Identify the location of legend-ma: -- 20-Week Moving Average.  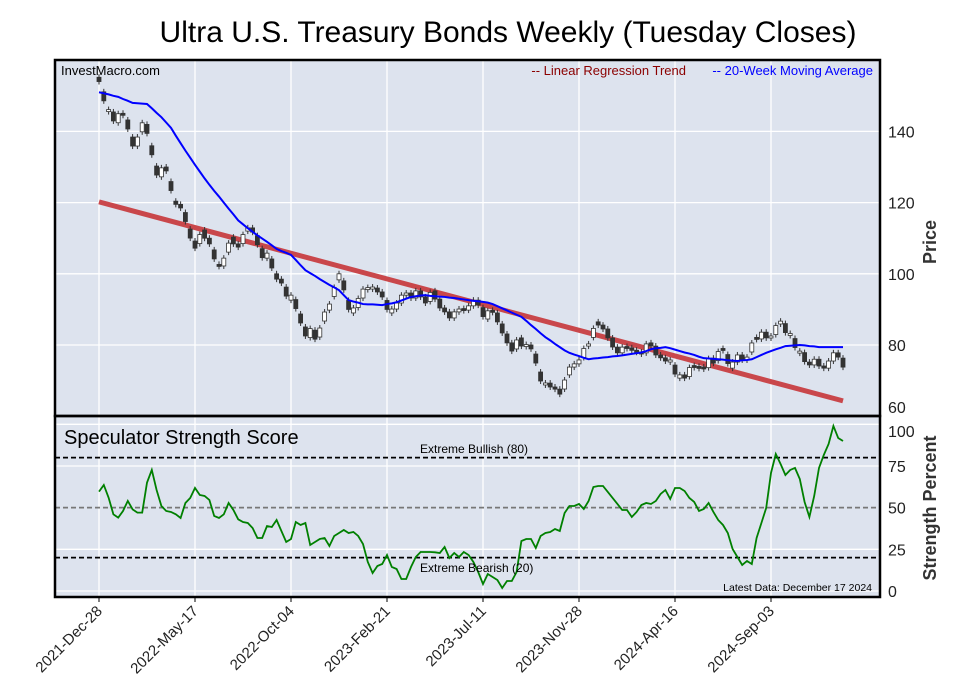
(792, 70).